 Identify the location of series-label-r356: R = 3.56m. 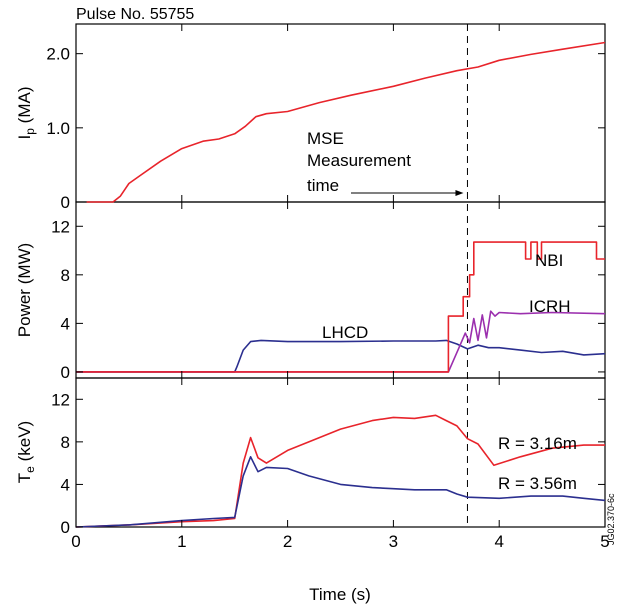
(537, 483).